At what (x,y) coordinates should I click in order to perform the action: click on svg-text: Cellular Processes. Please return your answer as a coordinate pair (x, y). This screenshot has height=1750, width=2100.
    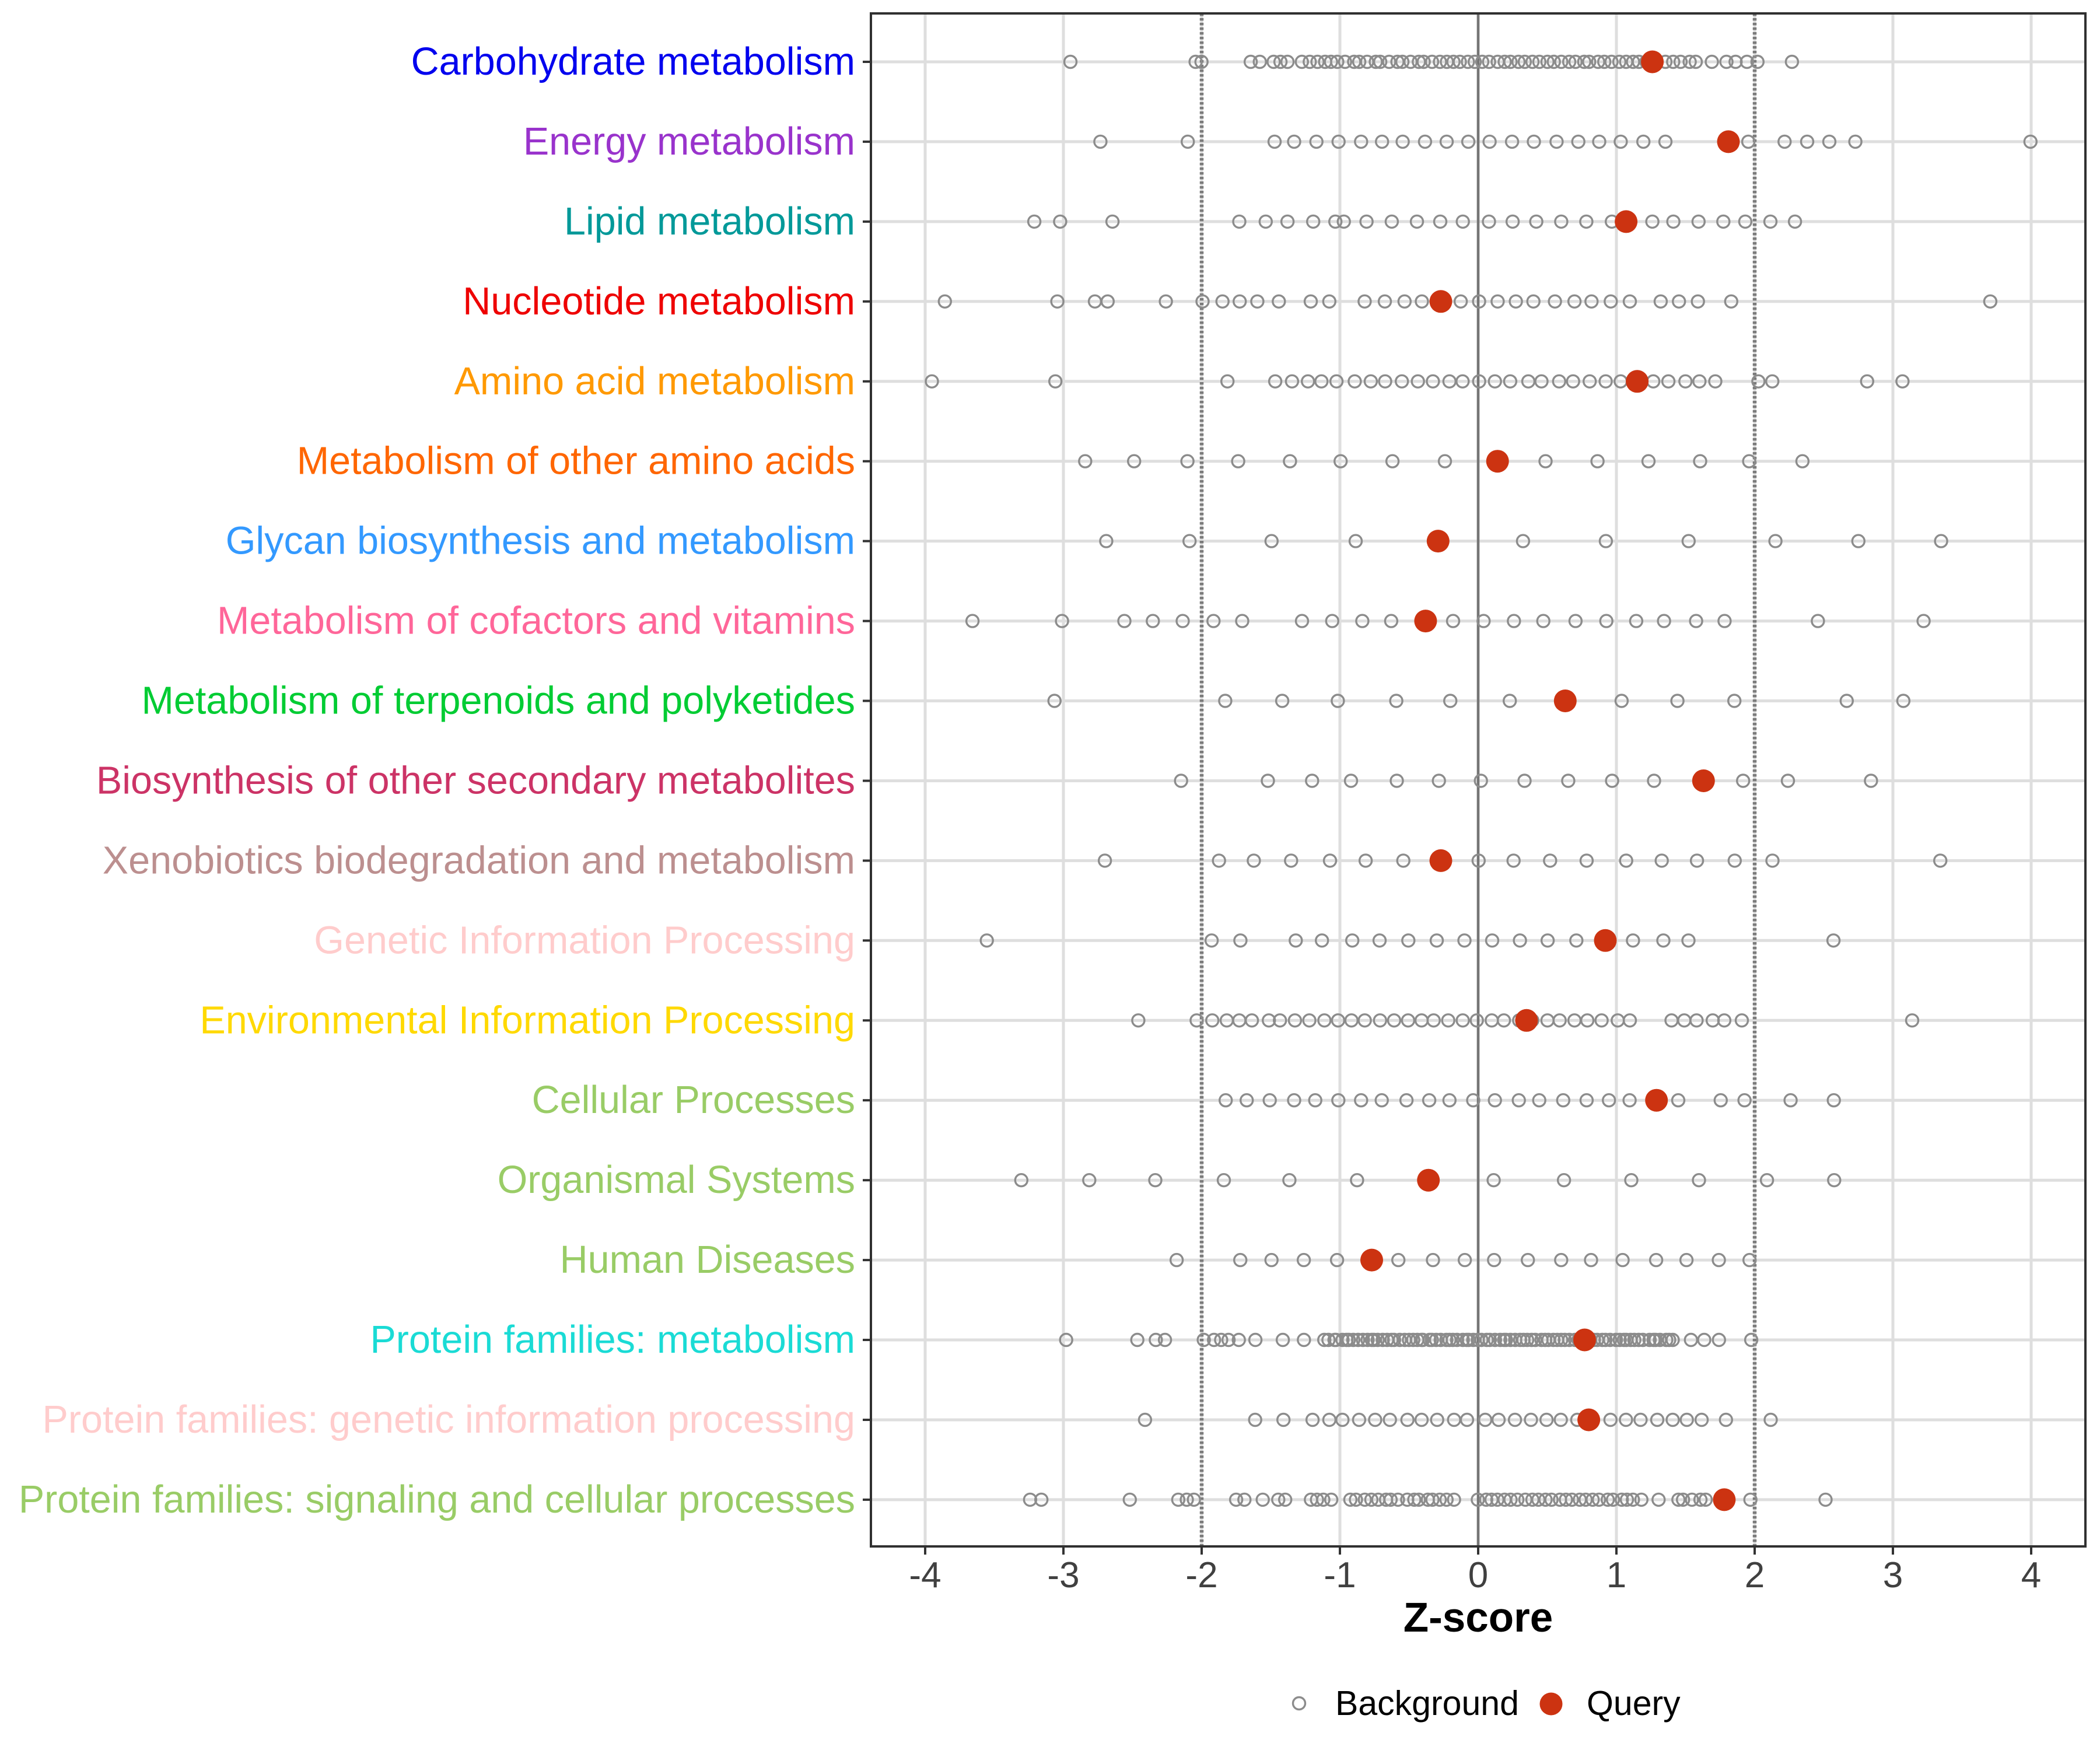
    Looking at the image, I should click on (694, 1100).